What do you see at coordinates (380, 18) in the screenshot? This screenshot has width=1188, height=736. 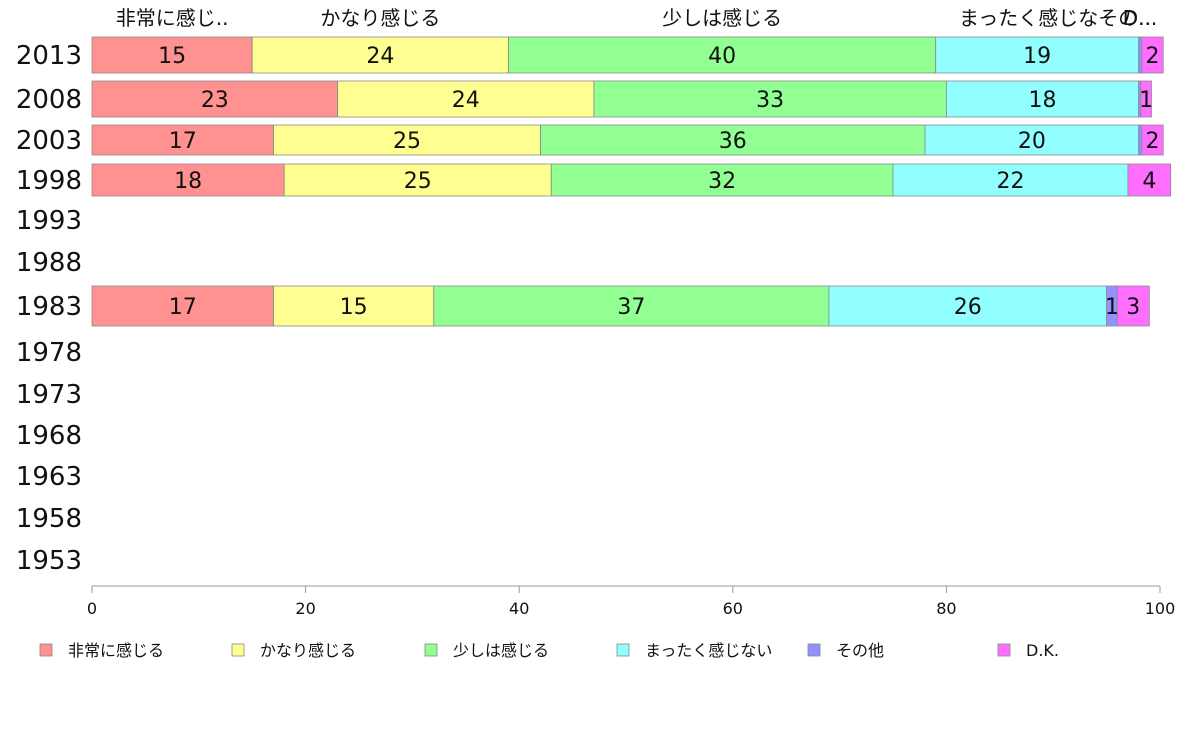 I see `top-category-label: かなり感じる` at bounding box center [380, 18].